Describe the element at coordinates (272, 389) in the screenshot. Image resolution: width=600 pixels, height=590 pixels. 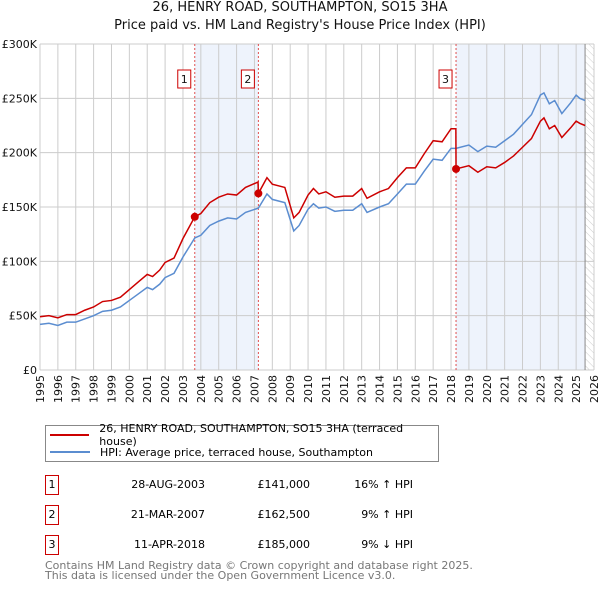
I see `x-tick-label: 2008` at that location.